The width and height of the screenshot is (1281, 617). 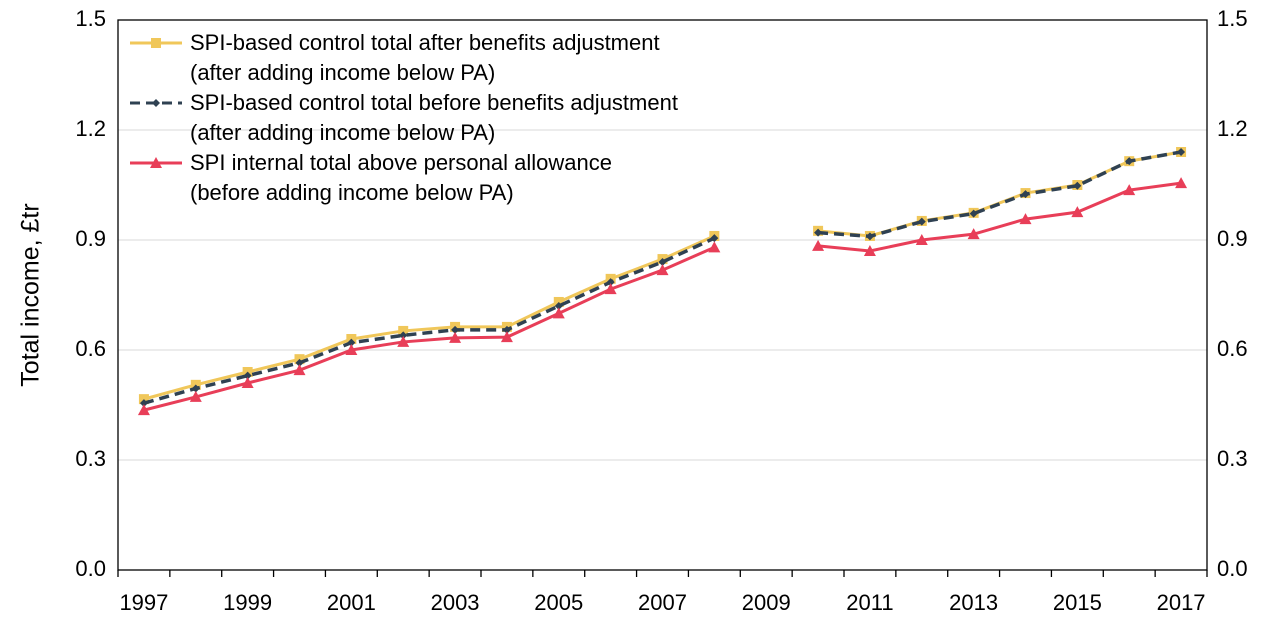 I want to click on x-tick-label: 2009, so click(x=766, y=602).